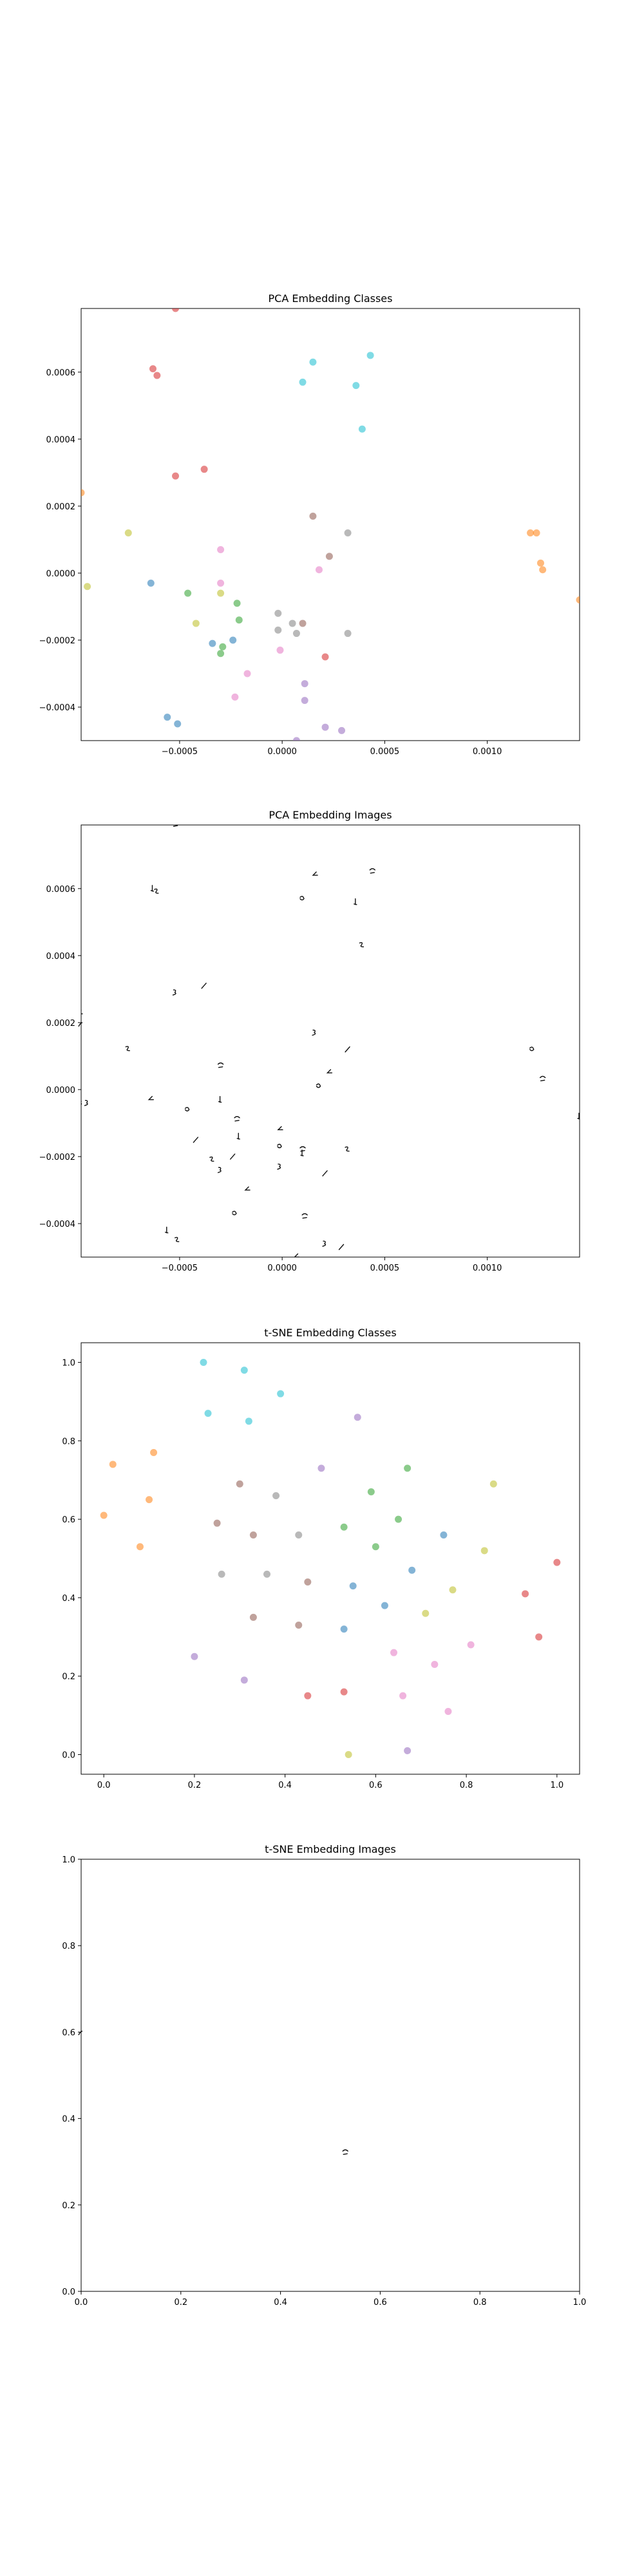 This screenshot has height=2576, width=644. I want to click on y-tick-label: 0.0006, so click(61, 373).